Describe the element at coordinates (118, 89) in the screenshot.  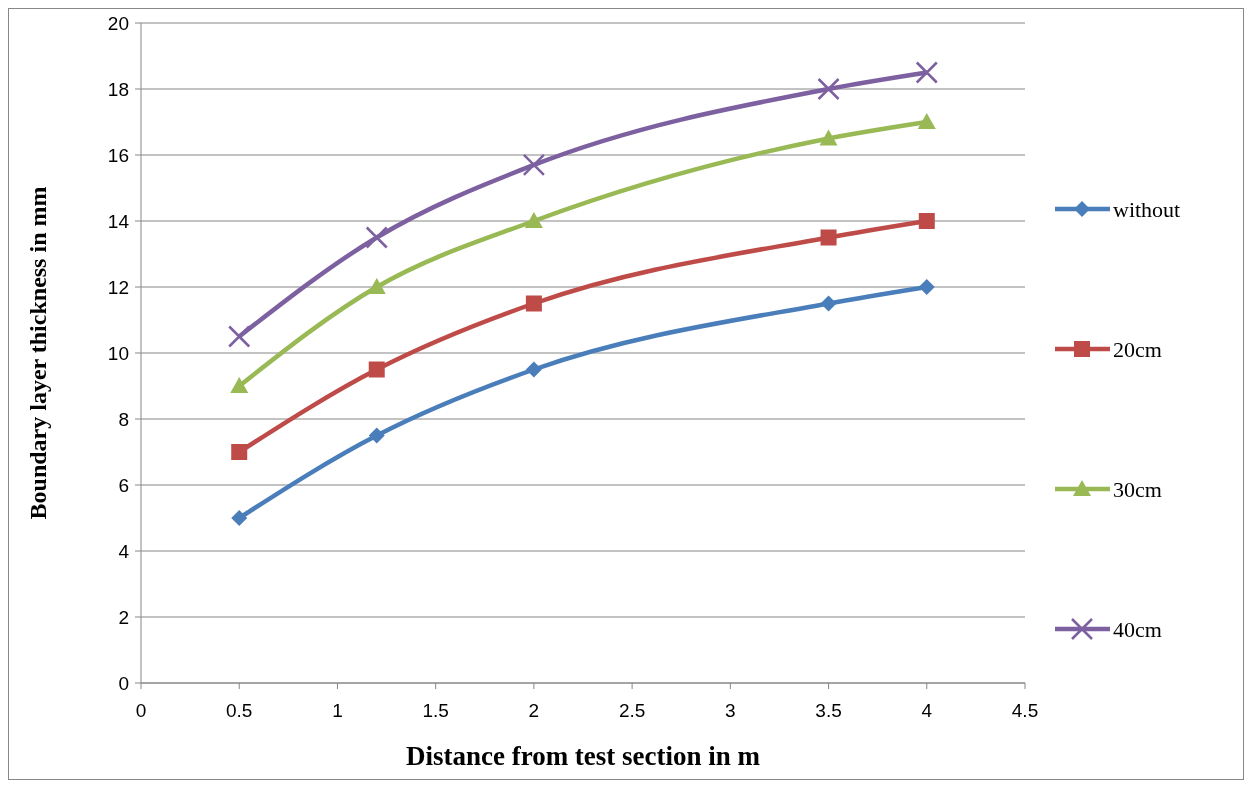
I see `y-tick-label: 18` at that location.